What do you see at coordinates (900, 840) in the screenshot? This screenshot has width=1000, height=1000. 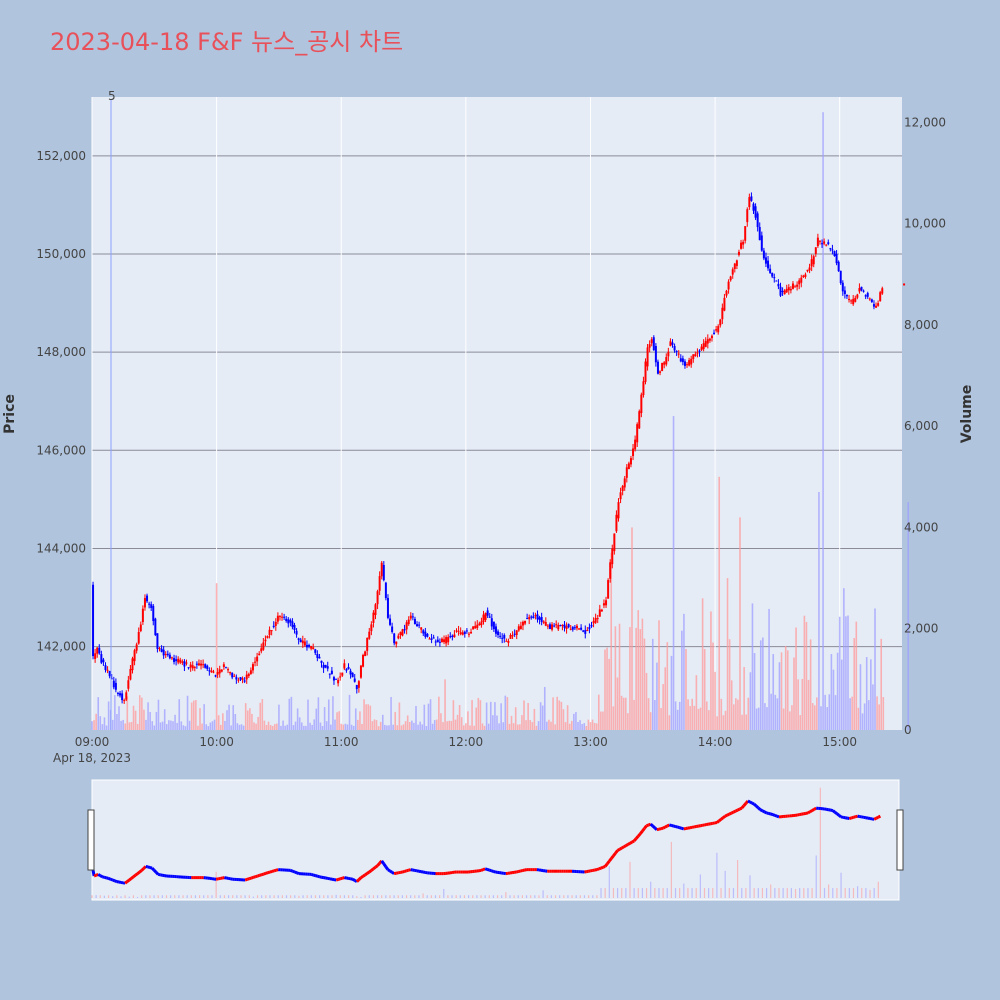 I see `range-slider-handle-right` at bounding box center [900, 840].